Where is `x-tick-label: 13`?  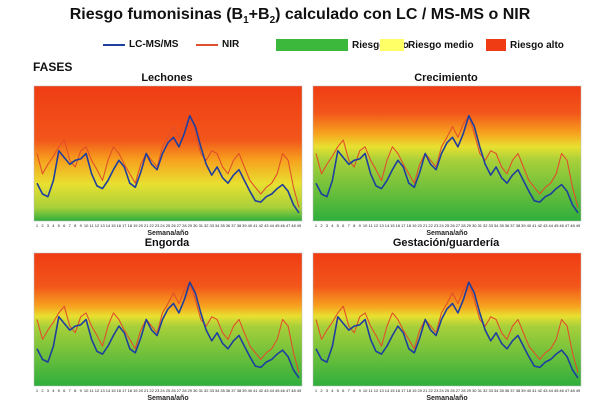 x-tick-label: 13 is located at coordinates (381, 390).